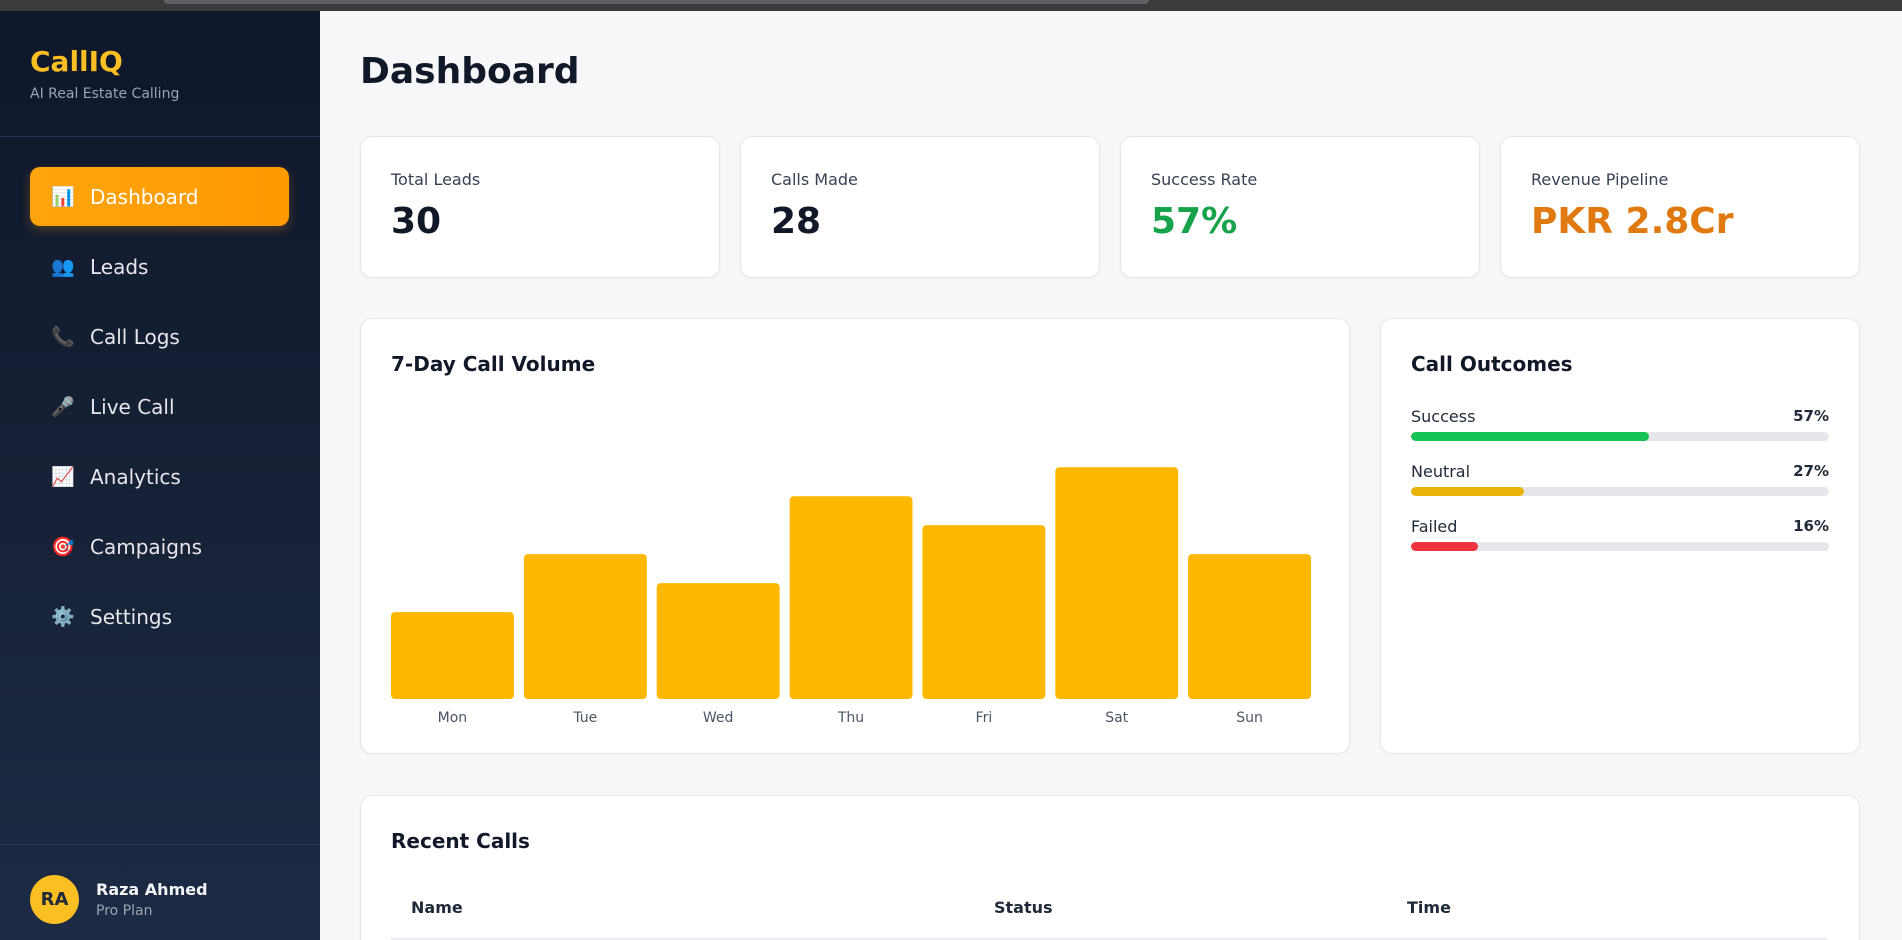 The height and width of the screenshot is (940, 1902). Describe the element at coordinates (1600, 179) in the screenshot. I see `stat-label: Revenue Pipeline` at that location.